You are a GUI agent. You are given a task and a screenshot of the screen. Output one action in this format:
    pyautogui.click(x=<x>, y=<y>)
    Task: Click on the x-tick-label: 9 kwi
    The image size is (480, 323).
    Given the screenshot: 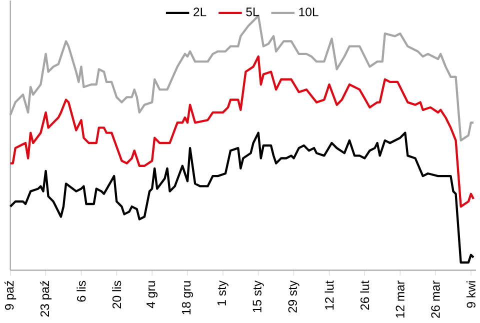 What is the action you would take?
    pyautogui.click(x=471, y=294)
    